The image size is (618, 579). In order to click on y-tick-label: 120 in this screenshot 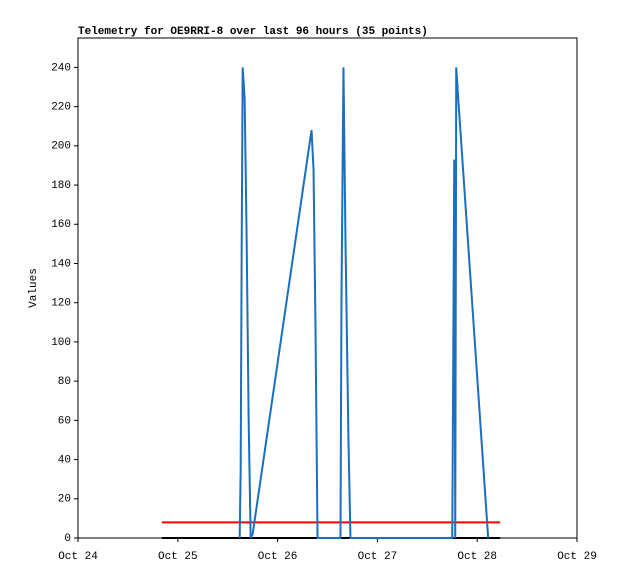, I will do `click(61, 304)`.